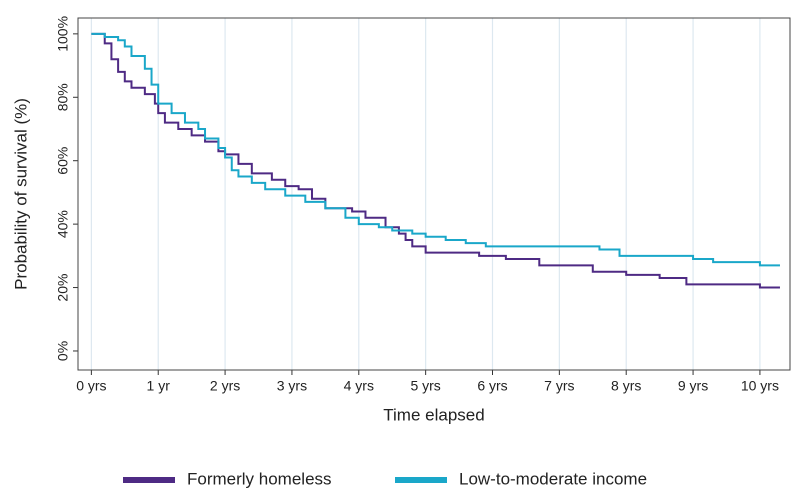 The height and width of the screenshot is (492, 791). Describe the element at coordinates (425, 386) in the screenshot. I see `x-tick-label: 5 yrs` at that location.